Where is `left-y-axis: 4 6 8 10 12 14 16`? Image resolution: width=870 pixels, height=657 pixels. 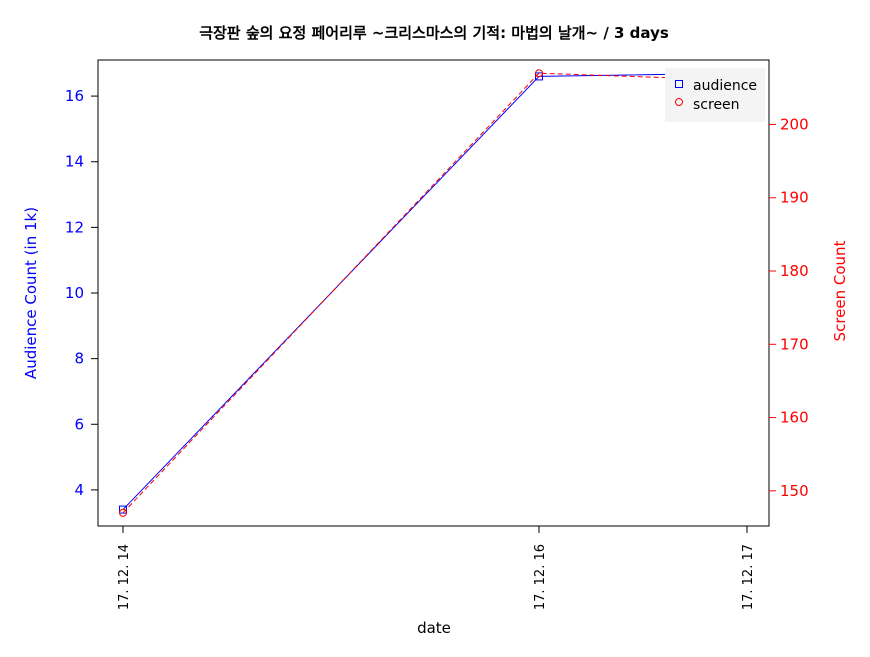
left-y-axis: 4 6 8 10 12 14 16 is located at coordinates (81, 293).